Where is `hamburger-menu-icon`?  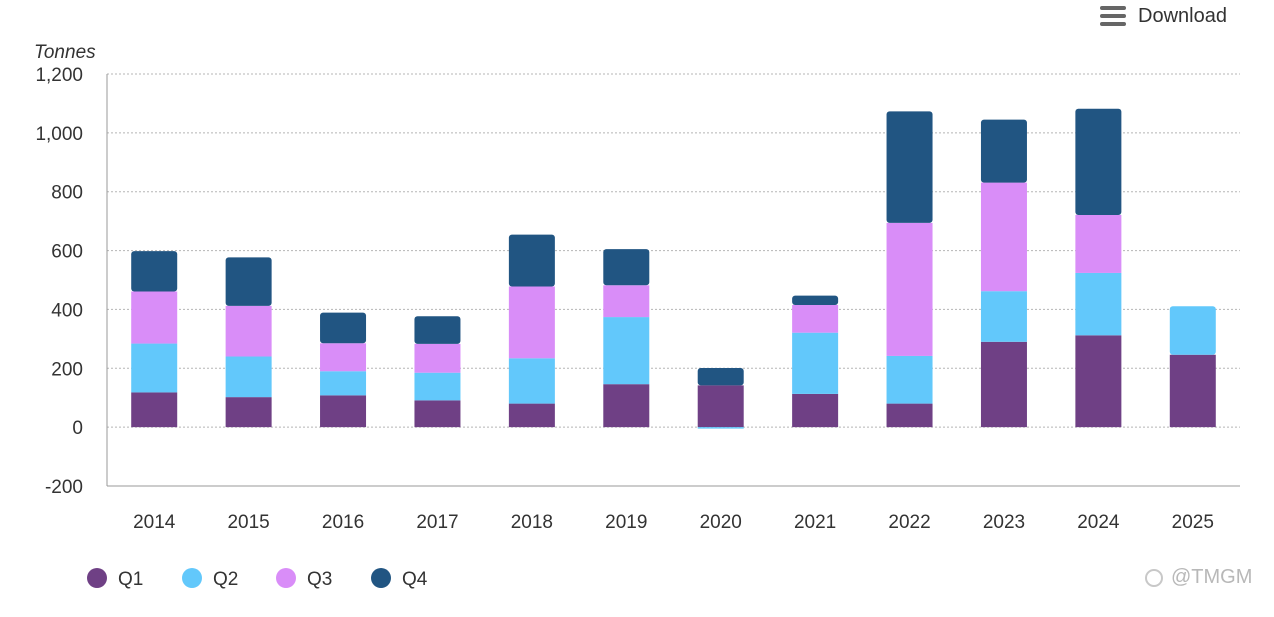 hamburger-menu-icon is located at coordinates (1113, 16).